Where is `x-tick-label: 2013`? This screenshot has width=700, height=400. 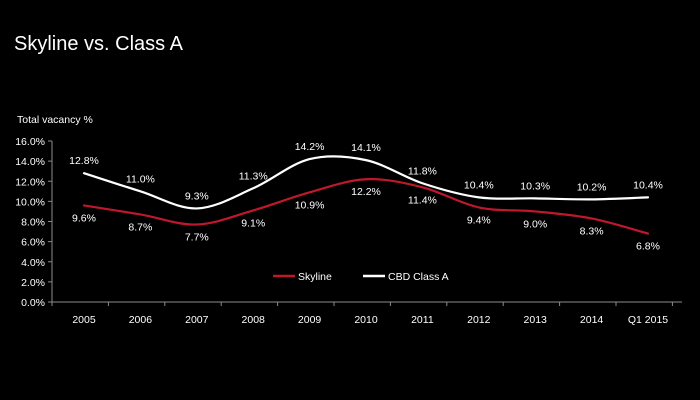 x-tick-label: 2013 is located at coordinates (536, 320).